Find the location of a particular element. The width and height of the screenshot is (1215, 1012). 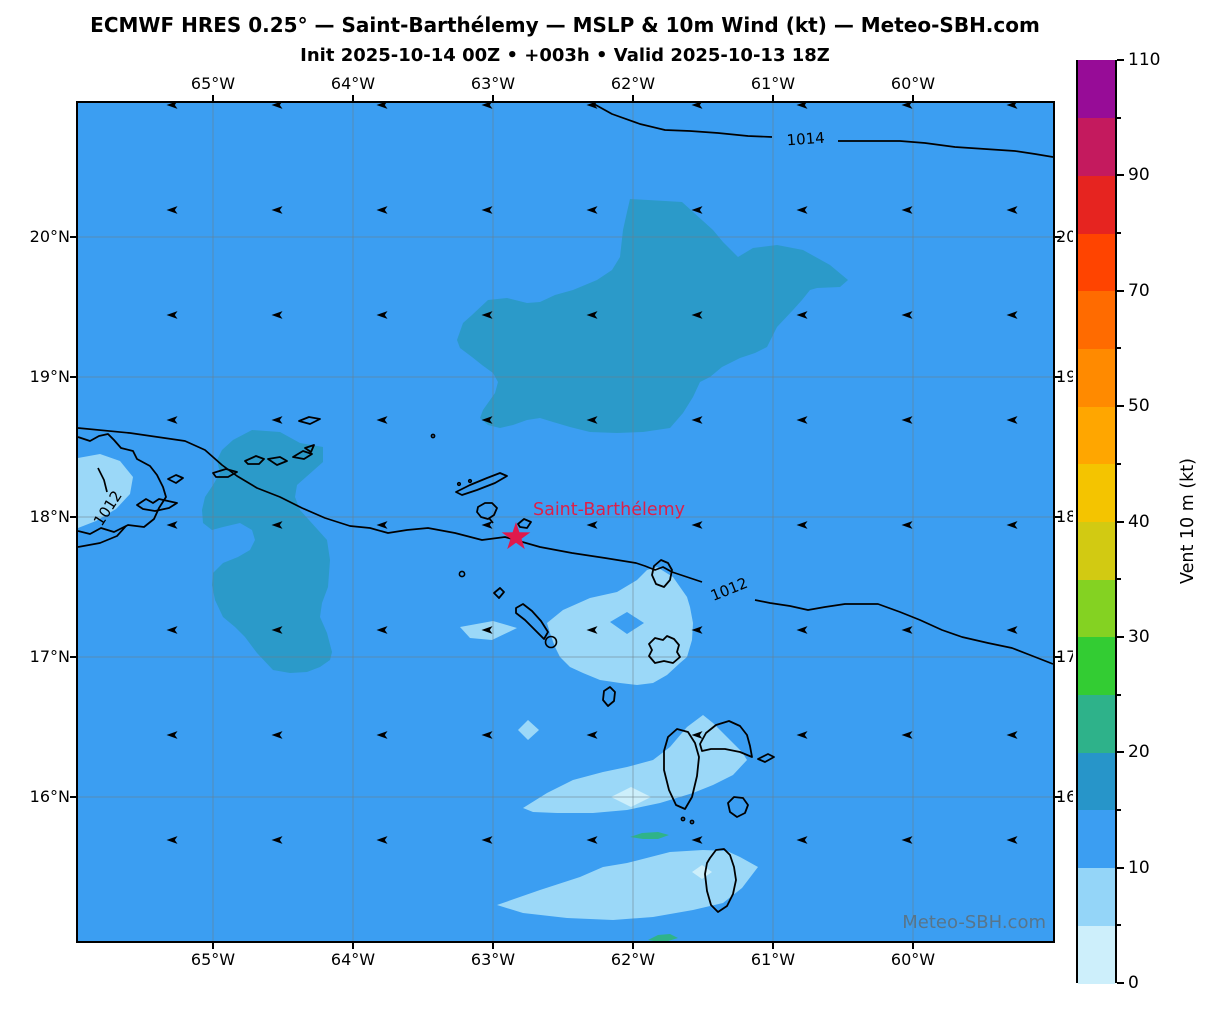

tick-left is located at coordinates (73, 377).